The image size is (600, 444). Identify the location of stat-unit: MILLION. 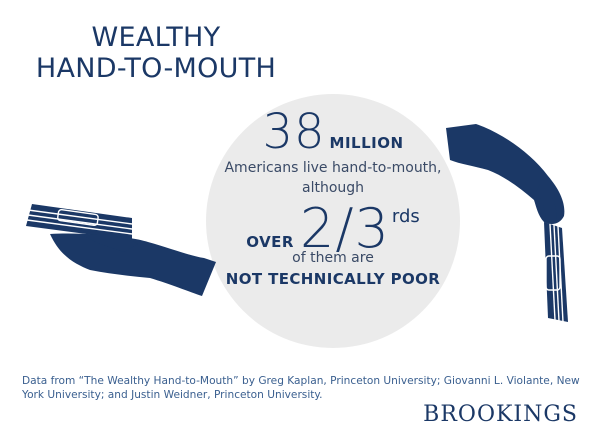
(366, 143).